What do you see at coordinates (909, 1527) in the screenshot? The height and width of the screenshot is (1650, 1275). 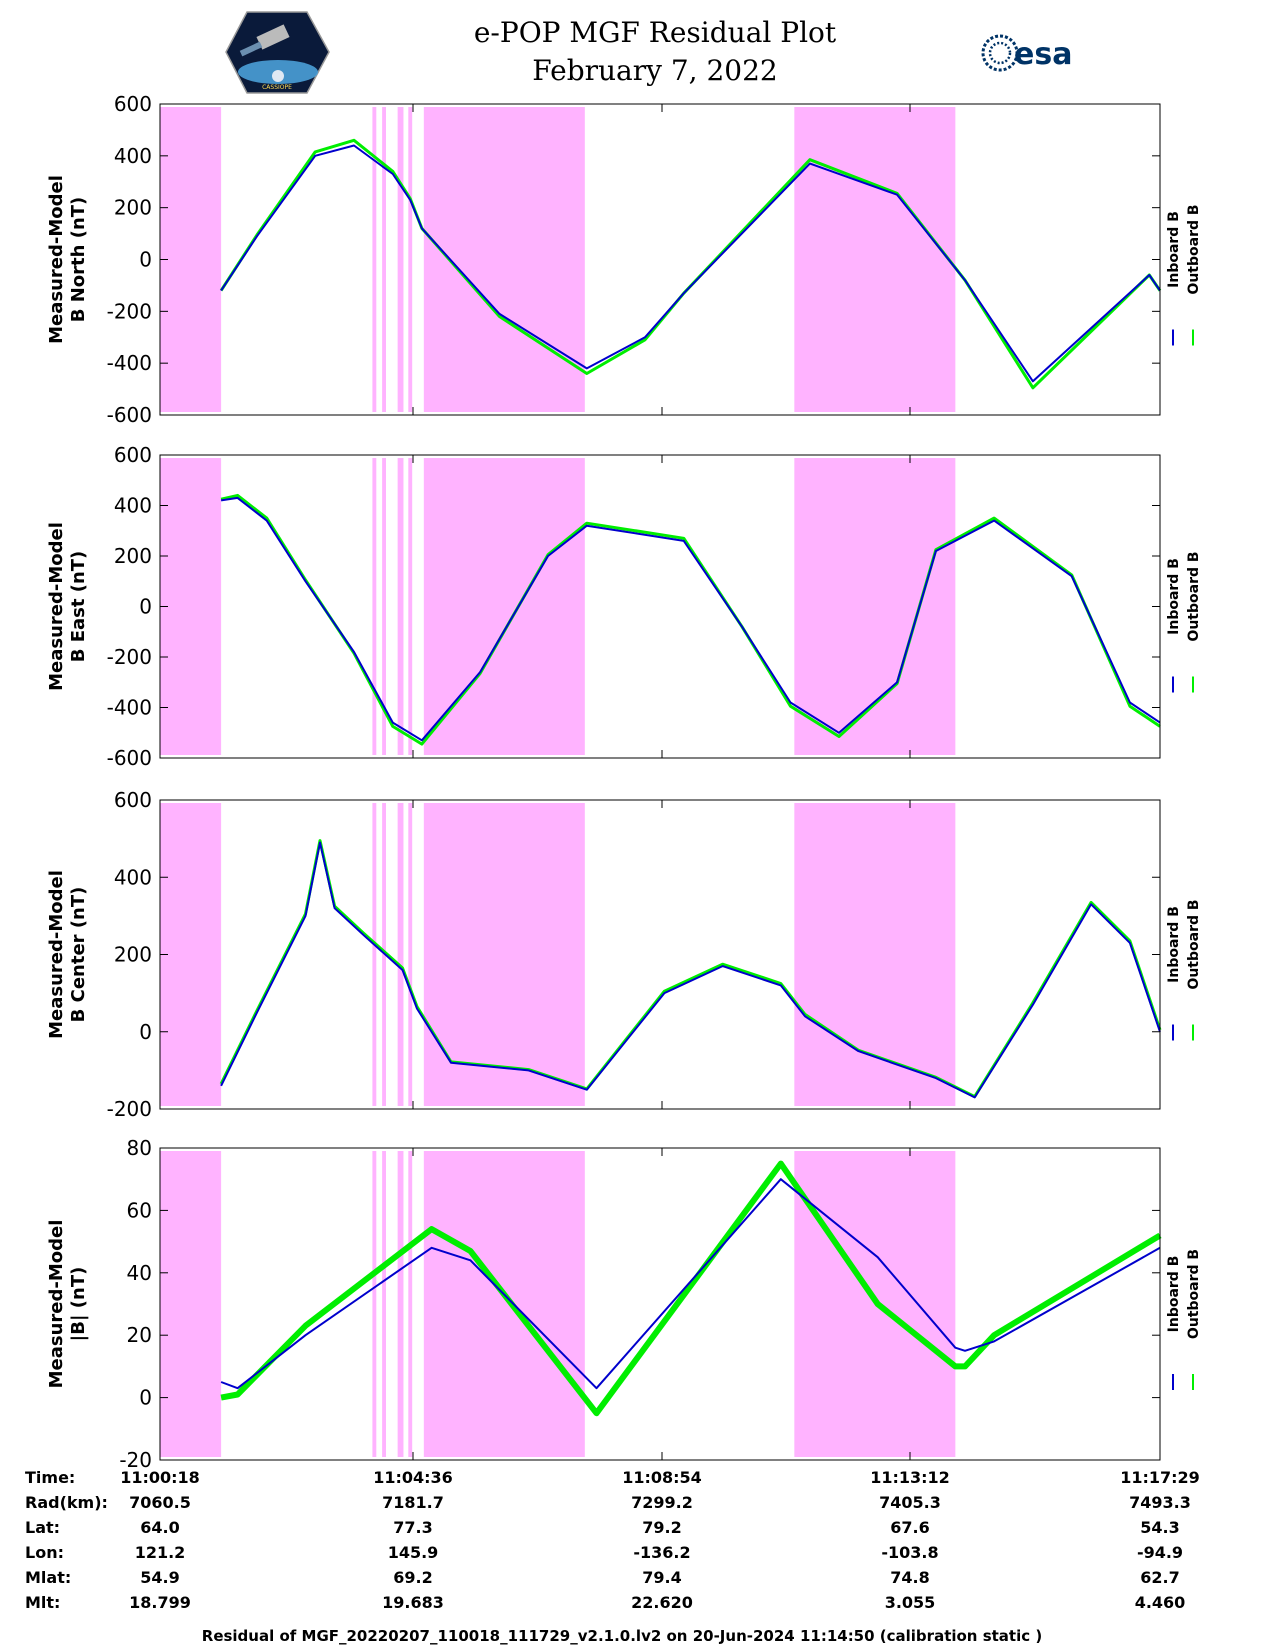 I see `info-cell: 67.6` at bounding box center [909, 1527].